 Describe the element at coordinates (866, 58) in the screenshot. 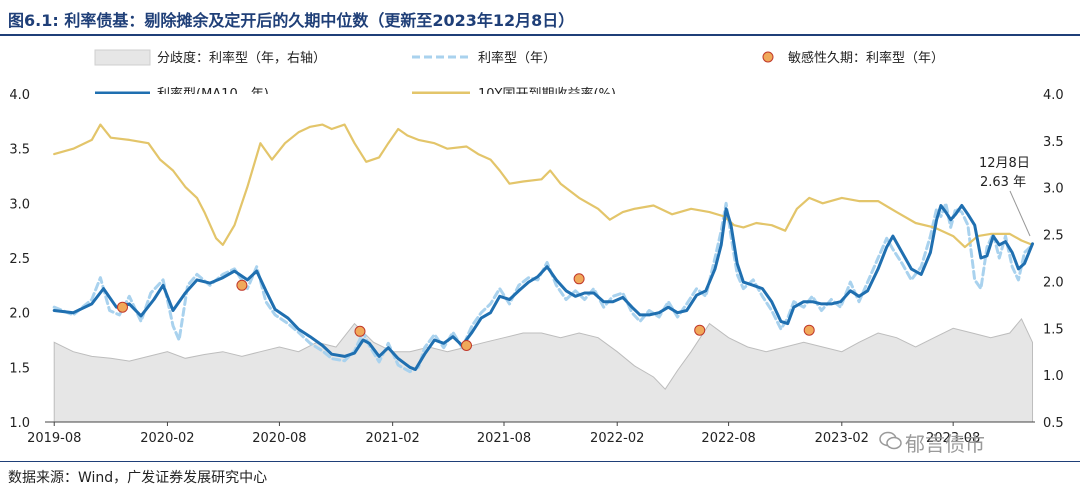

I see `legend-label-sensitive: 敏感性久期：利率型（年）` at that location.